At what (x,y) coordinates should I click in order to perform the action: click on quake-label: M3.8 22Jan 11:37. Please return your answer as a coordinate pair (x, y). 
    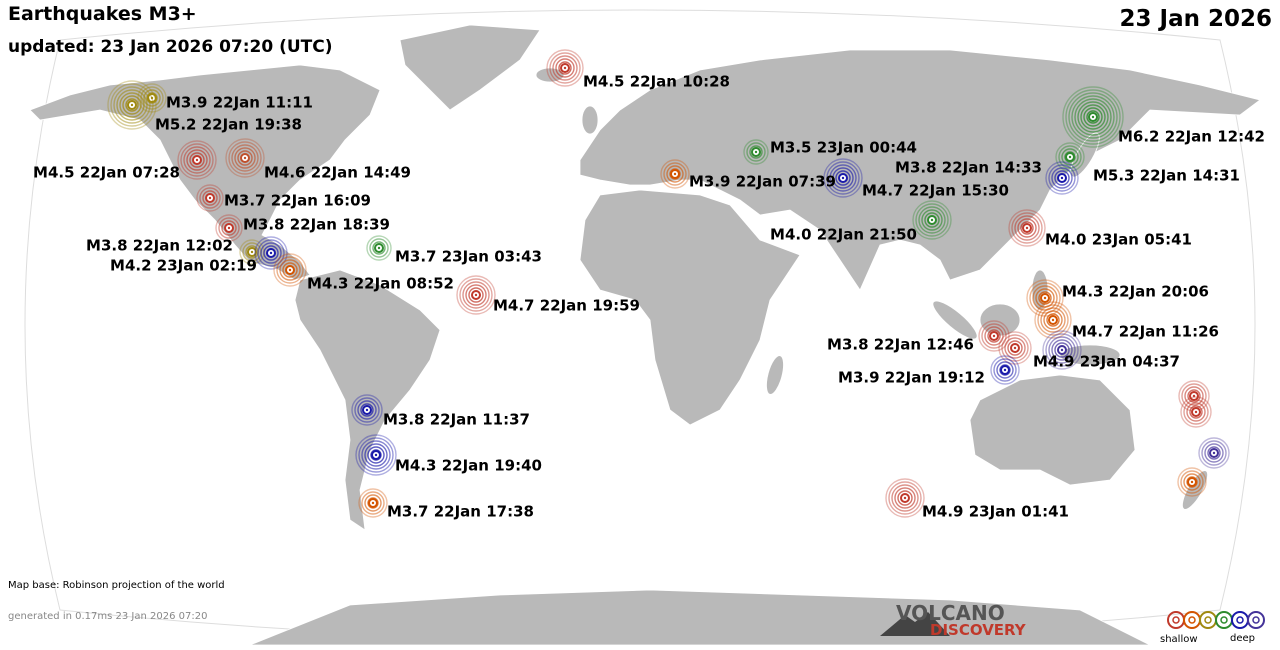
    Looking at the image, I should click on (456, 420).